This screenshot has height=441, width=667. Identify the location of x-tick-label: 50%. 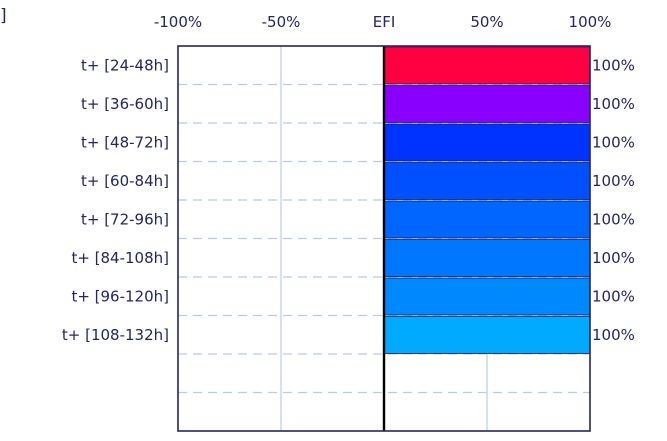
(486, 22).